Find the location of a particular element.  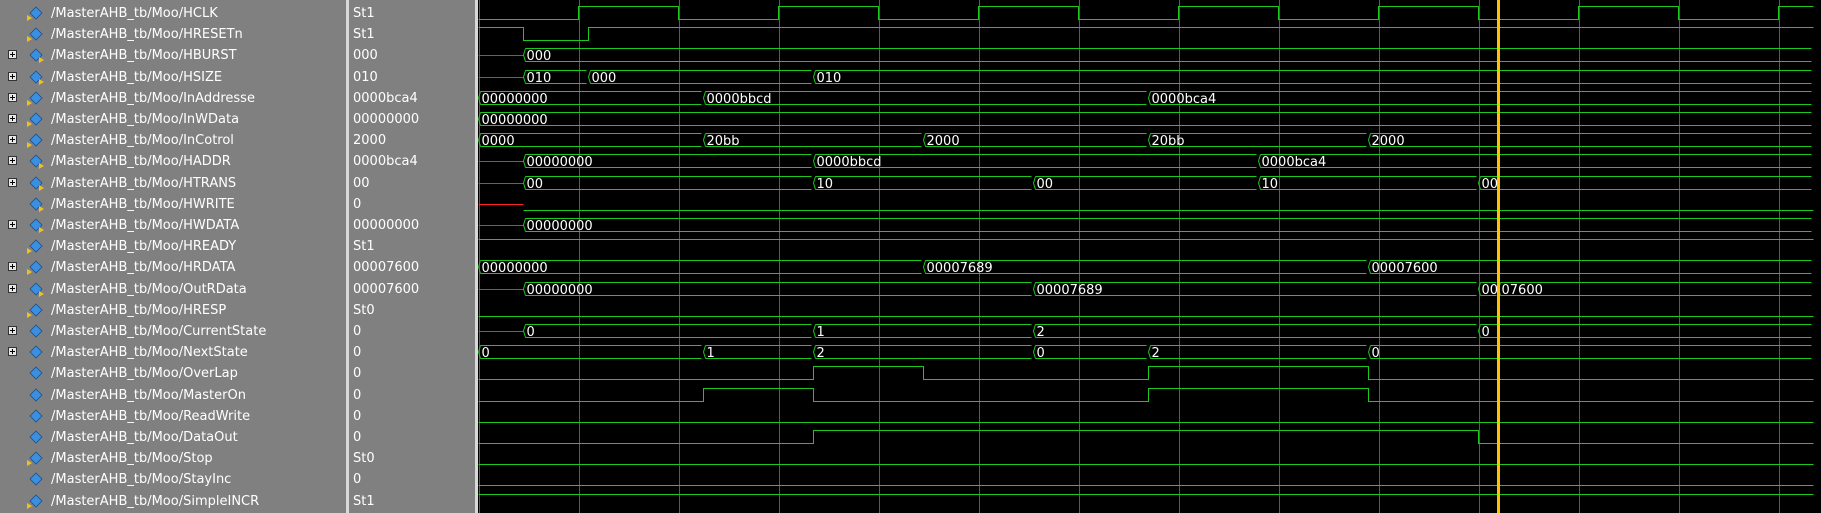

signal-row: /MasterAHB_tb/Moo/InAddresse is located at coordinates (173, 98).